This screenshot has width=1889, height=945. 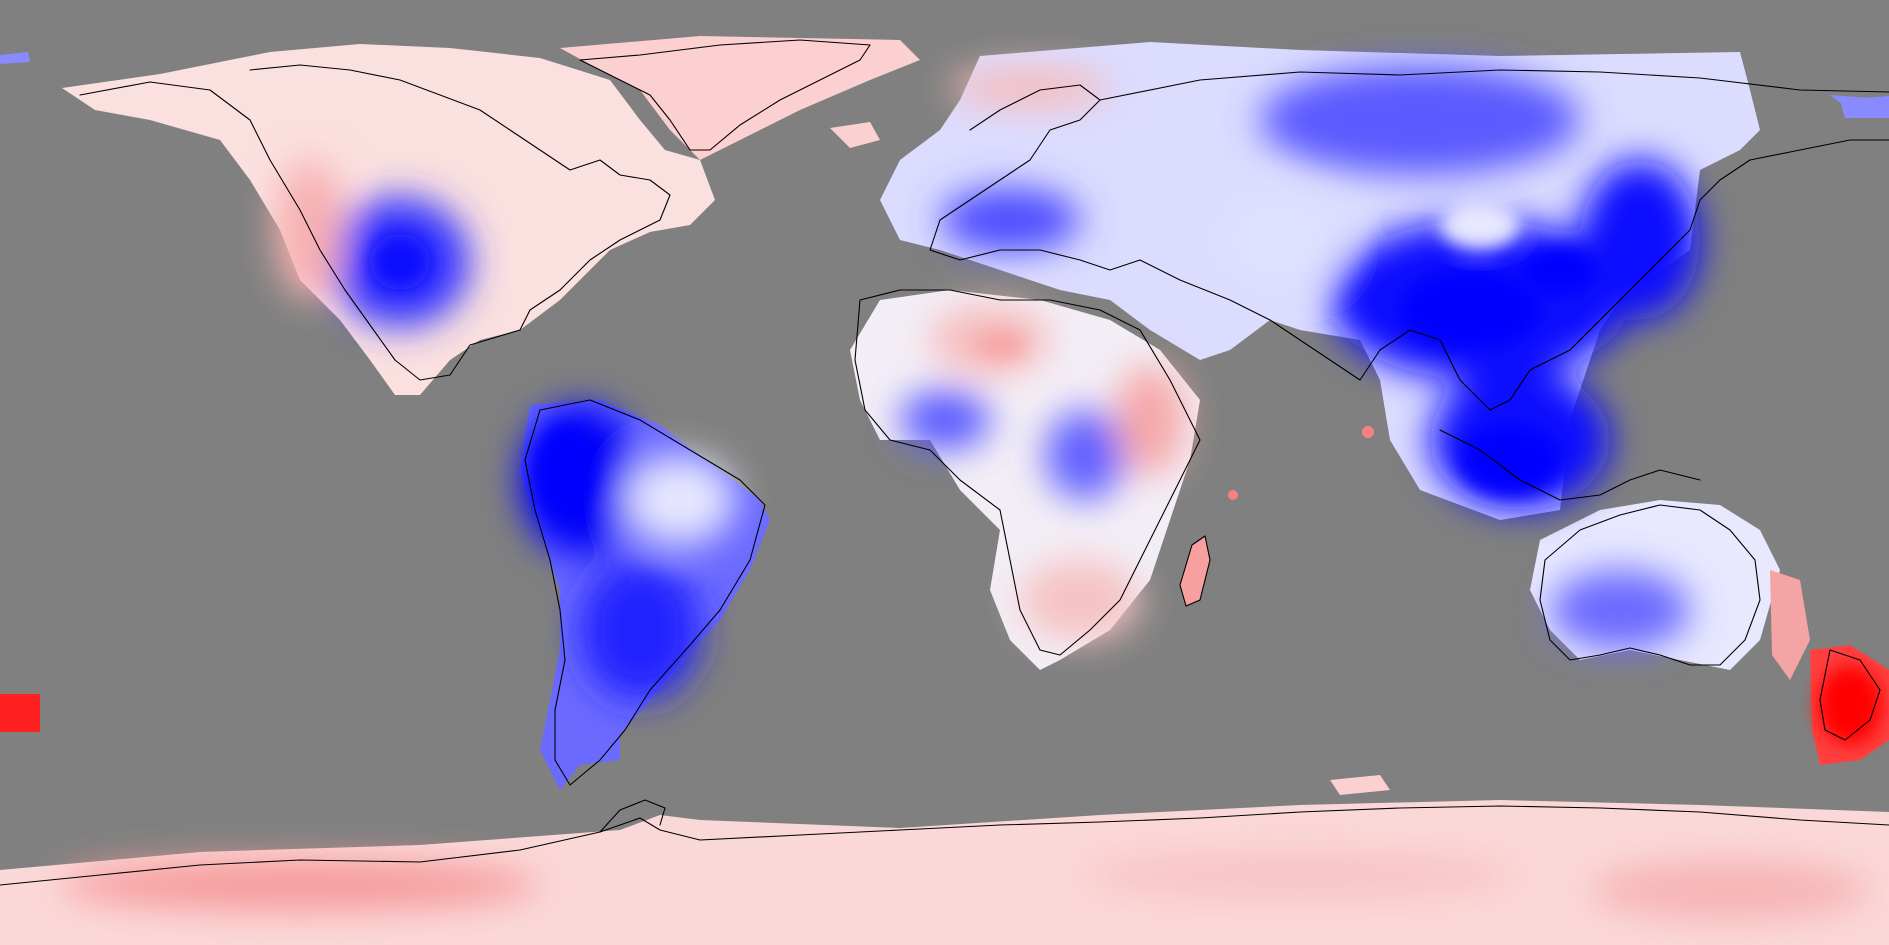 I want to click on coastline-europe, so click(x=1035, y=177).